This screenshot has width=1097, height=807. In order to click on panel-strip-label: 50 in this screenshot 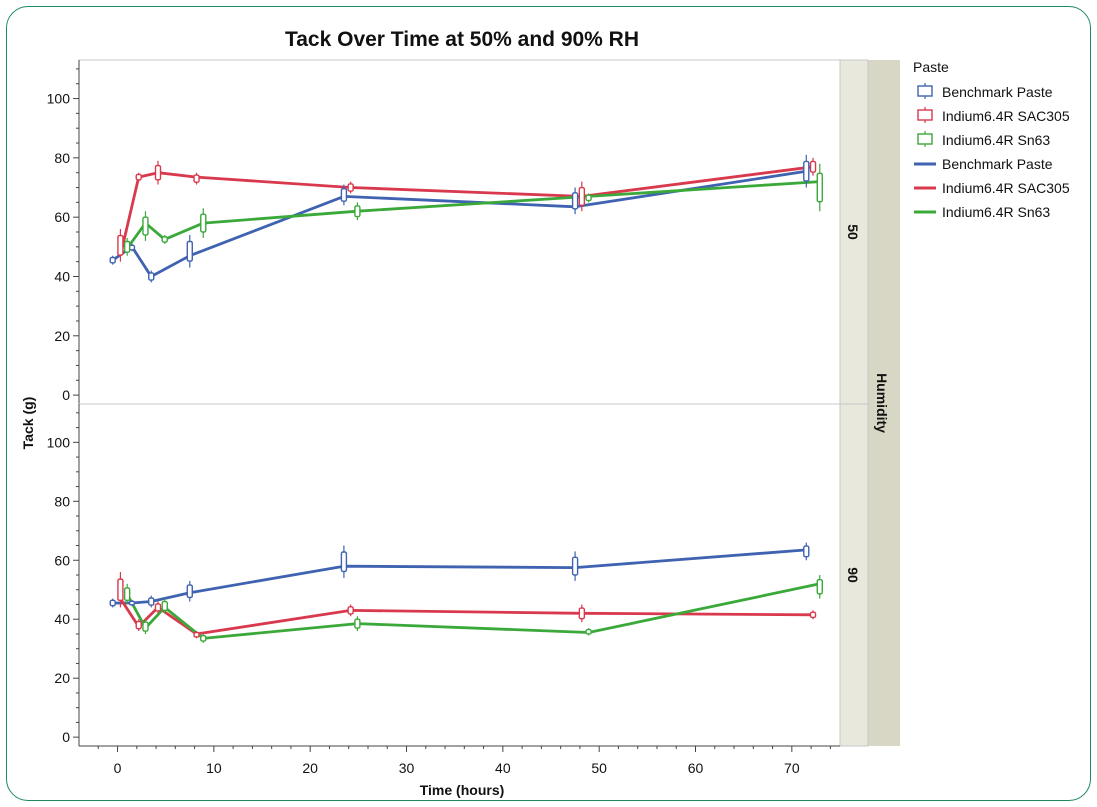, I will do `click(853, 232)`.